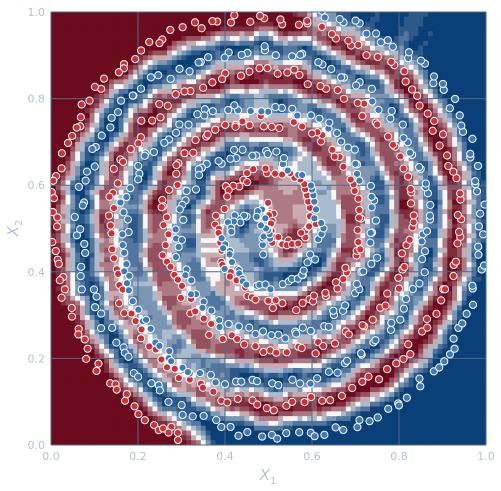  Describe the element at coordinates (399, 456) in the screenshot. I see `x-tick-label: 0.8` at that location.